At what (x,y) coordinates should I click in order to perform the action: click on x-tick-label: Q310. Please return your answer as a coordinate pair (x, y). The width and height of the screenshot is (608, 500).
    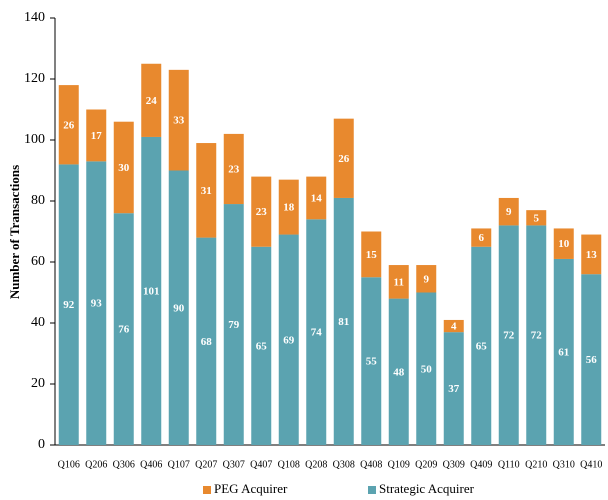
    Looking at the image, I should click on (564, 464).